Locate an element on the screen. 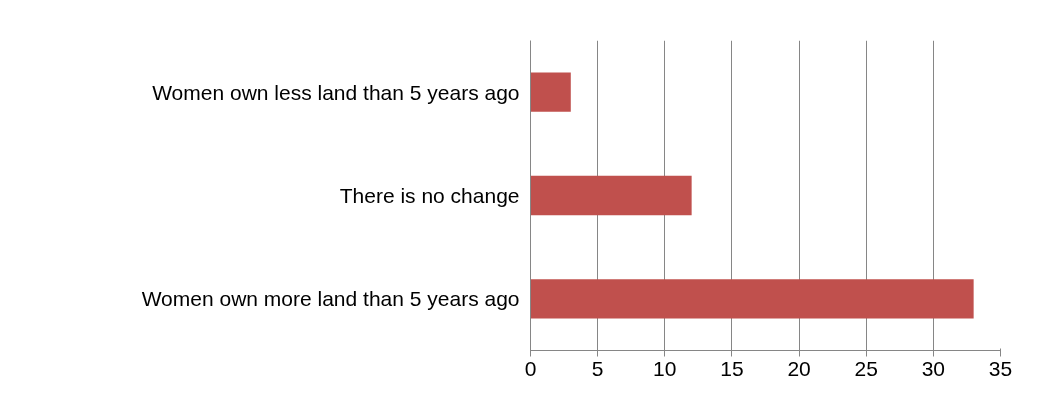 The image size is (1060, 413). x-tick-label: 35 is located at coordinates (1000, 368).